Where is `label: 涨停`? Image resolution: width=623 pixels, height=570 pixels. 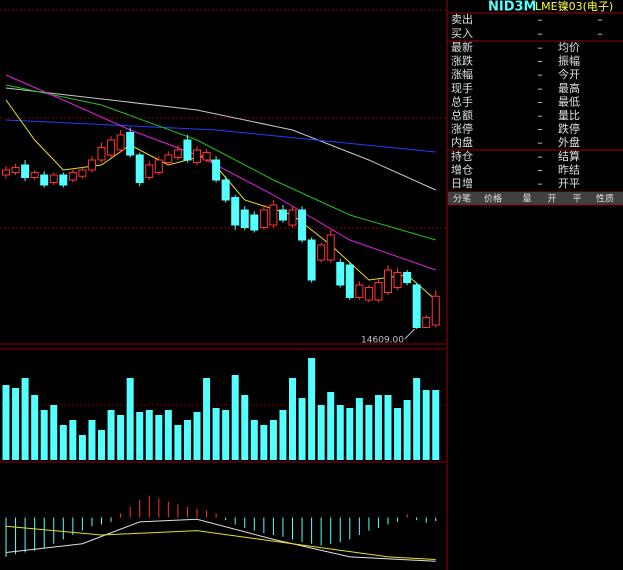 label: 涨停 is located at coordinates (462, 129).